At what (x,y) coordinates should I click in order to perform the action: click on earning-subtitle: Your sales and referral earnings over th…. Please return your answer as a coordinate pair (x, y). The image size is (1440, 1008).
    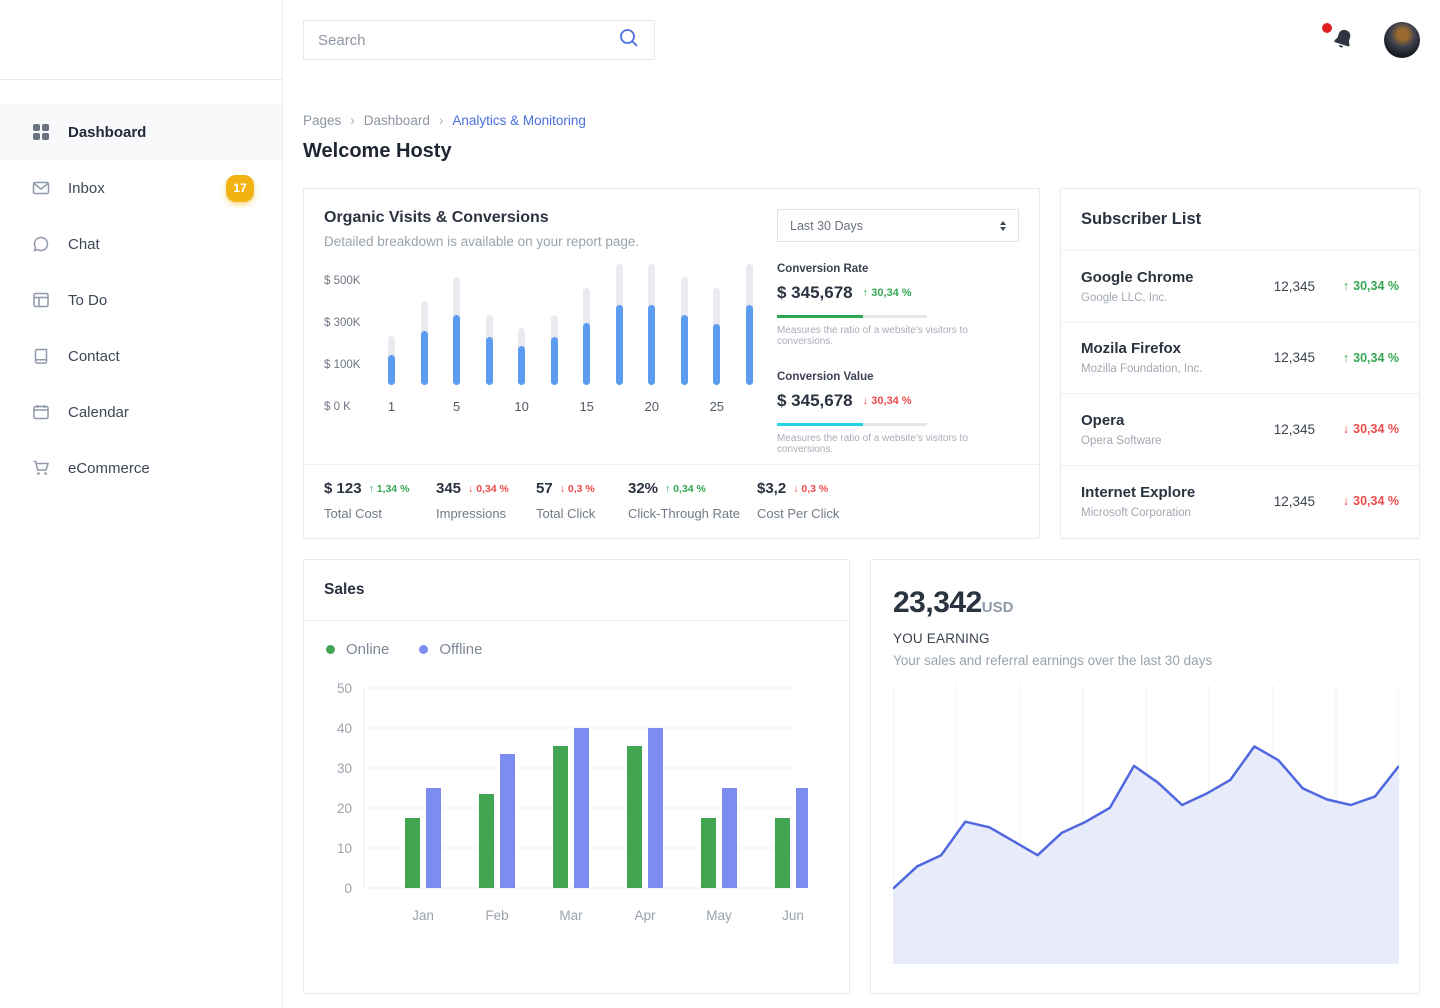
    Looking at the image, I should click on (1053, 660).